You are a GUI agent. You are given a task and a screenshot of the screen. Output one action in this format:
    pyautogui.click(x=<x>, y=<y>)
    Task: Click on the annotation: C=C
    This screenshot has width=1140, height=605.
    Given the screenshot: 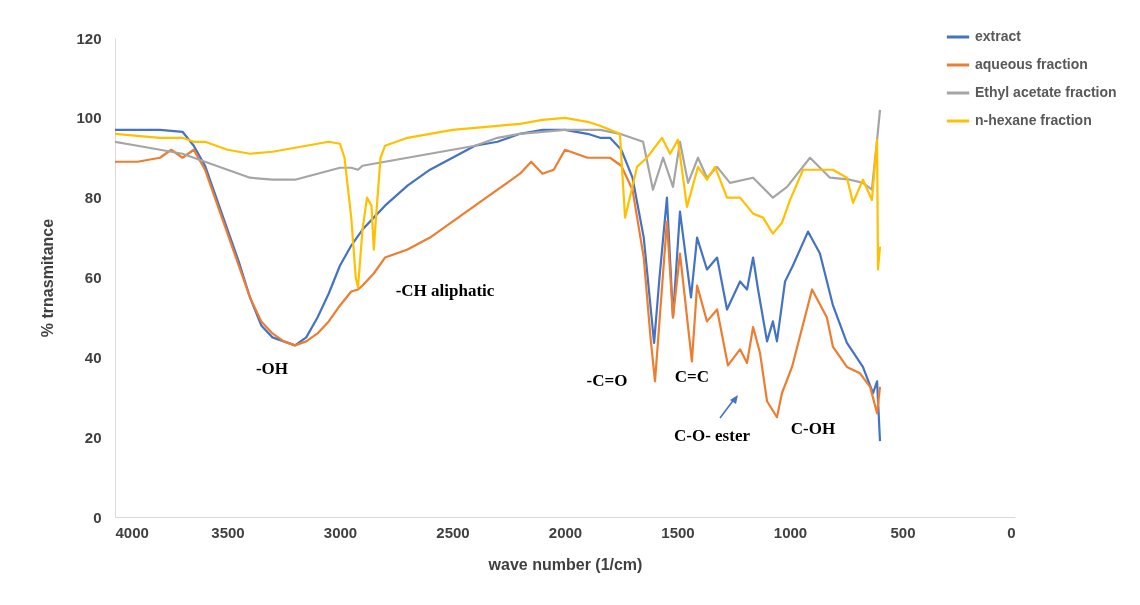 What is the action you would take?
    pyautogui.click(x=692, y=377)
    